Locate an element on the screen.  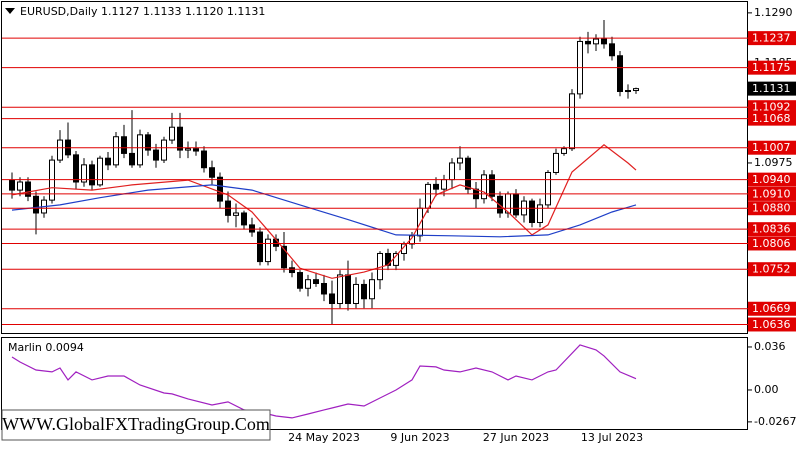
level-label: 1.0910 is located at coordinates (771, 193).